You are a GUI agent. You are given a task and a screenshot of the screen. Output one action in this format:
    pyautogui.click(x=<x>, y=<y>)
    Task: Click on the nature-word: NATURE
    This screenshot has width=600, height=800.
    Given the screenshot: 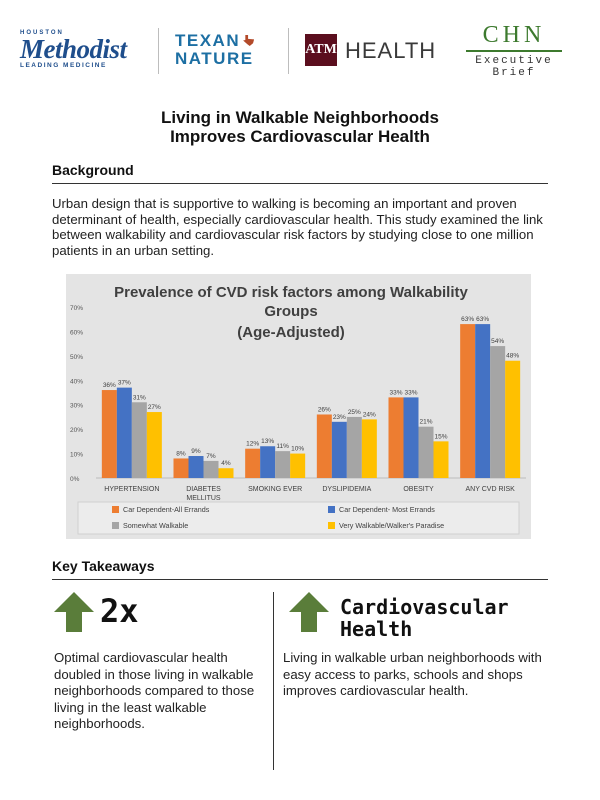 What is the action you would take?
    pyautogui.click(x=214, y=58)
    